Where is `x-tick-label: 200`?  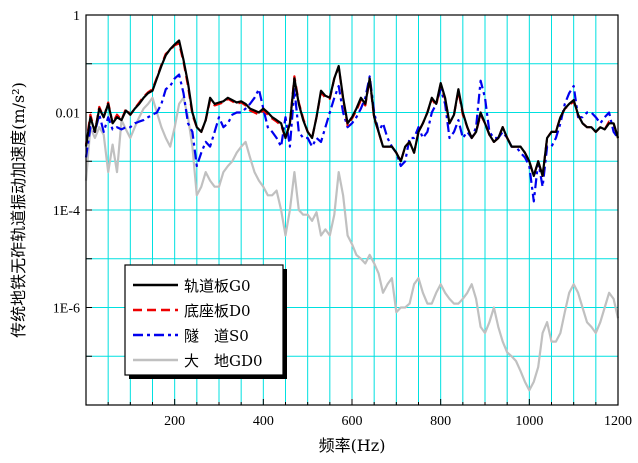 x-tick-label: 200 is located at coordinates (174, 421).